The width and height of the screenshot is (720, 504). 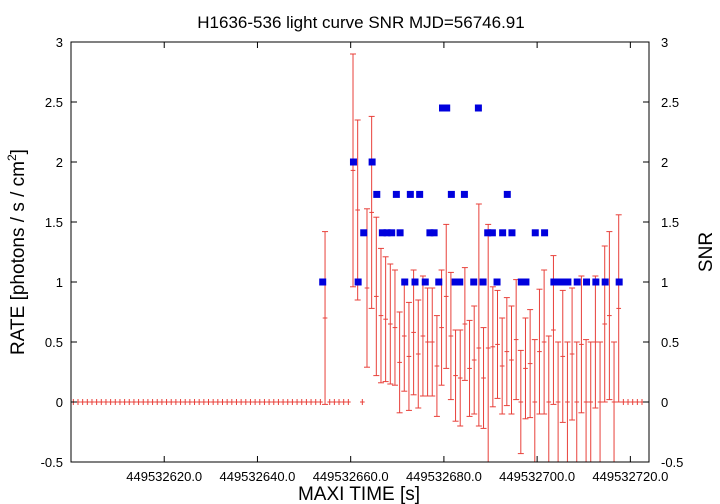 I want to click on x-axis-label: MAXI TIME [s], so click(x=359, y=494).